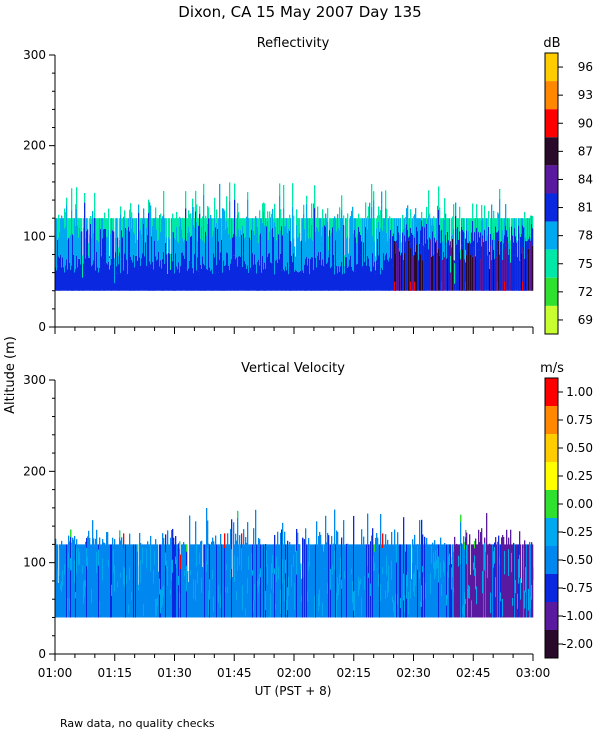 Image resolution: width=600 pixels, height=750 pixels. Describe the element at coordinates (234, 673) in the screenshot. I see `x-tick-label: 01:45` at that location.